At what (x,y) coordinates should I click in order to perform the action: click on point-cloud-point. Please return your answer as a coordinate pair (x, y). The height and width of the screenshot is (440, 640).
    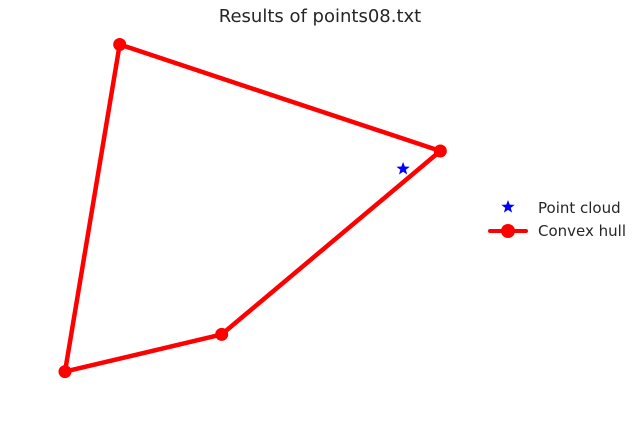
    Looking at the image, I should click on (403, 168).